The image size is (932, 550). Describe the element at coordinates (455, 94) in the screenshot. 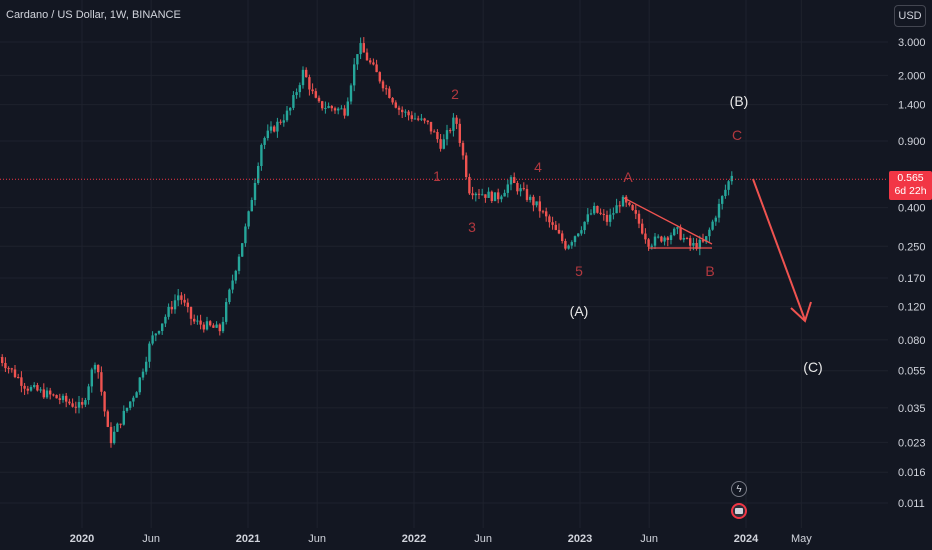

I see `wave-label-2: 2` at that location.